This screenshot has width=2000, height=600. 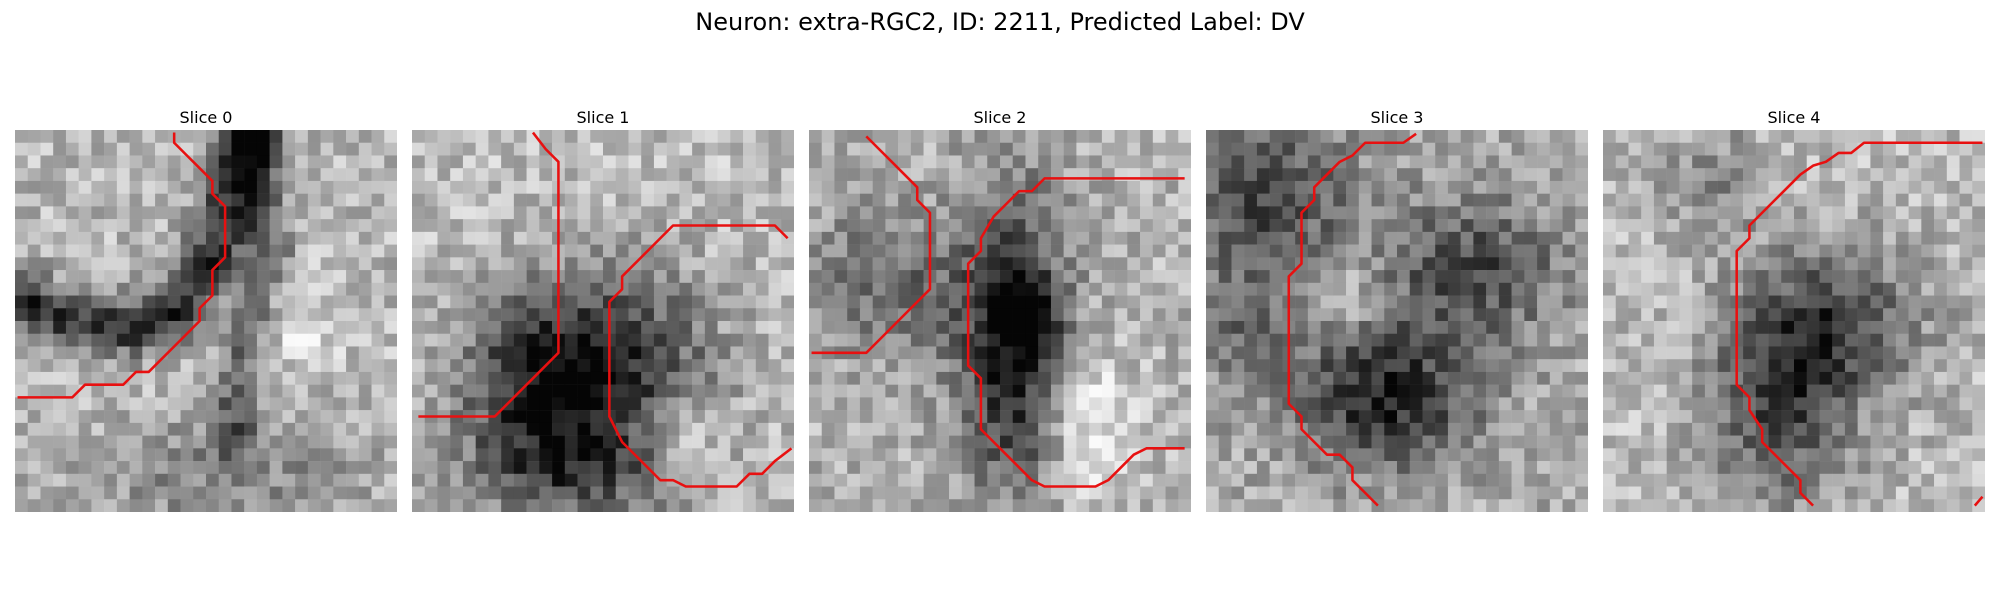 I want to click on slice-panel-0: Slice 0, so click(x=206, y=310).